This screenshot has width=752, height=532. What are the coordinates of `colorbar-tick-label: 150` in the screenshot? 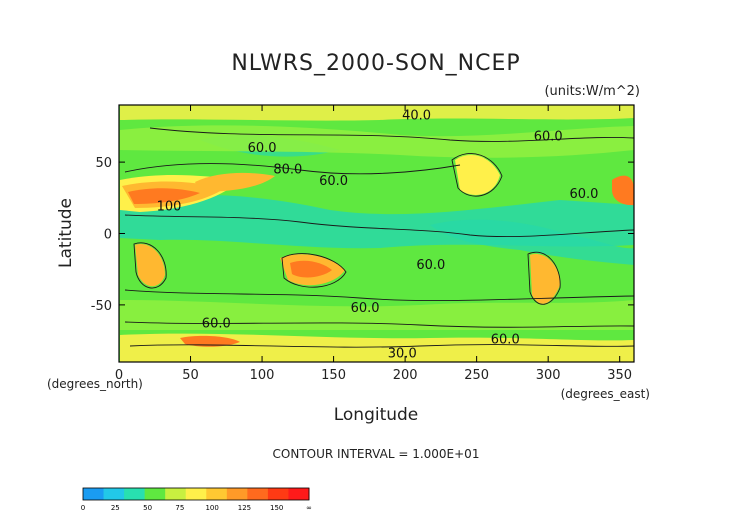 It's located at (276, 508).